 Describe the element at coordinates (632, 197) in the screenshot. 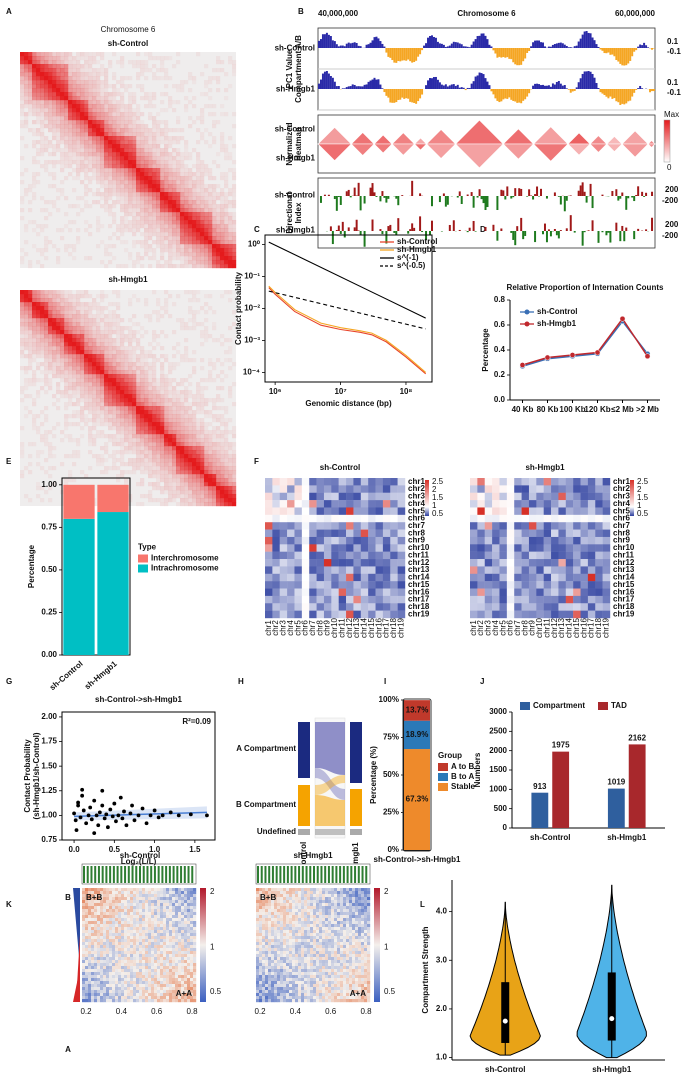

I see `di-bar` at that location.